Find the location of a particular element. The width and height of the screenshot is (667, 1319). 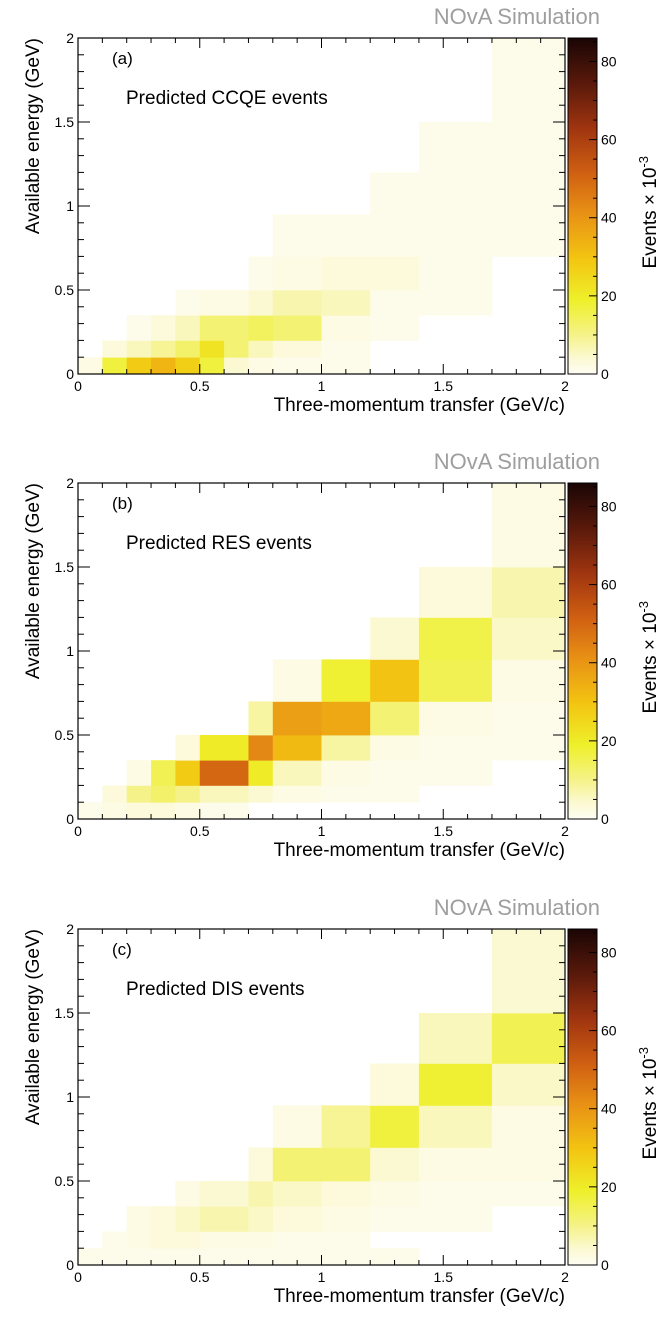

y-tick-label: 0 is located at coordinates (70, 374).